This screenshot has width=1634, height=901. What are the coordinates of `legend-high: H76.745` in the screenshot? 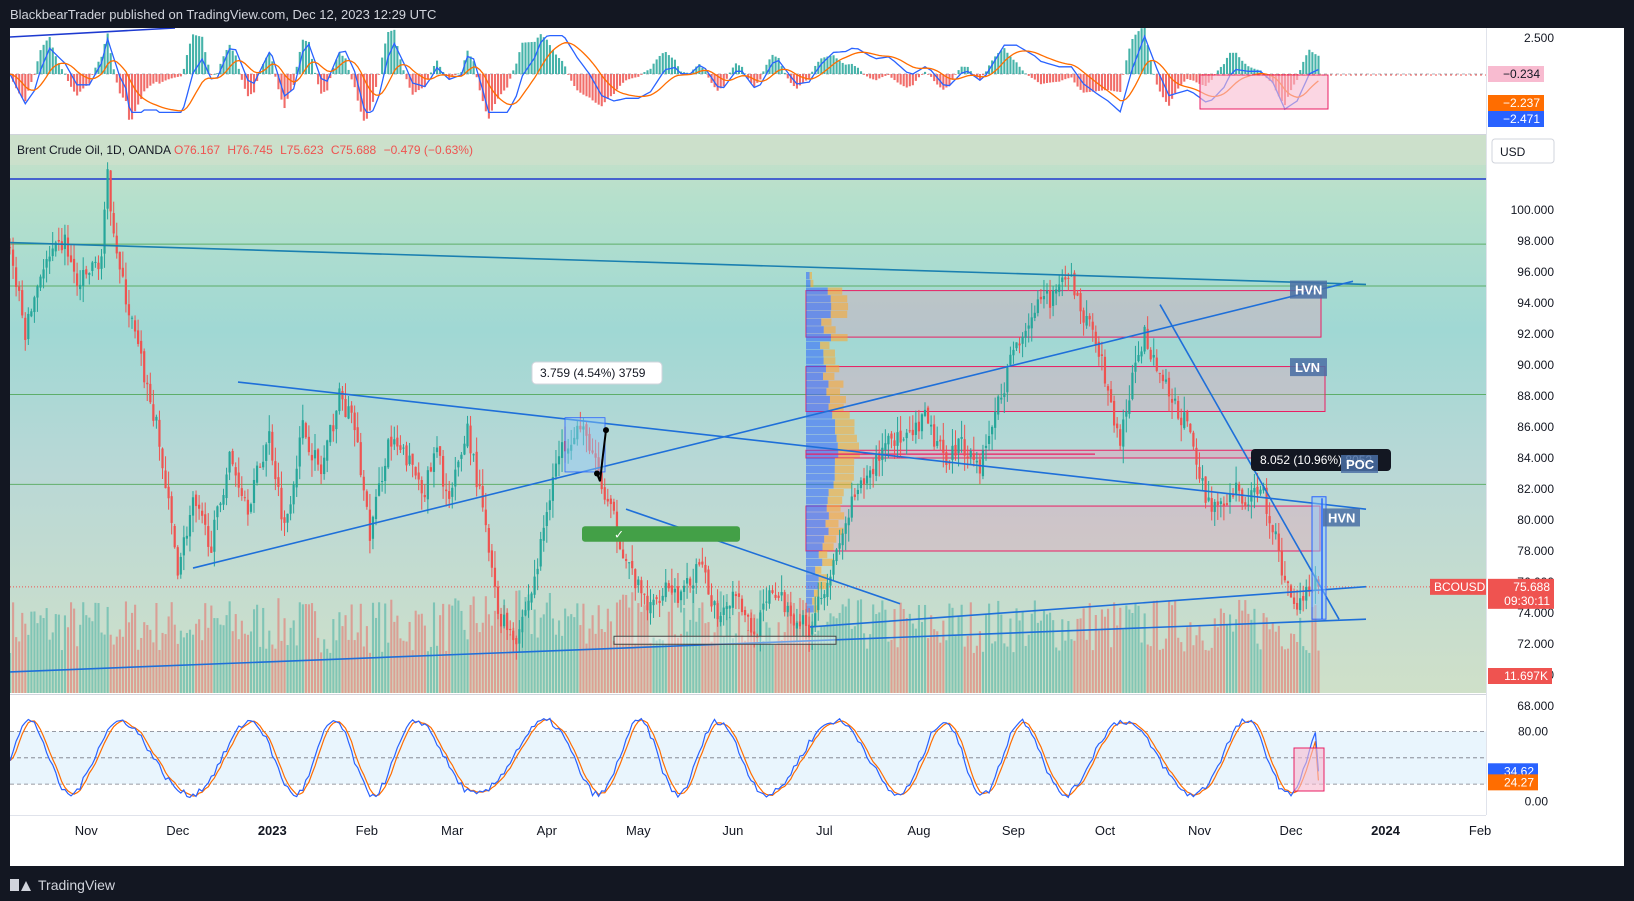 It's located at (250, 150).